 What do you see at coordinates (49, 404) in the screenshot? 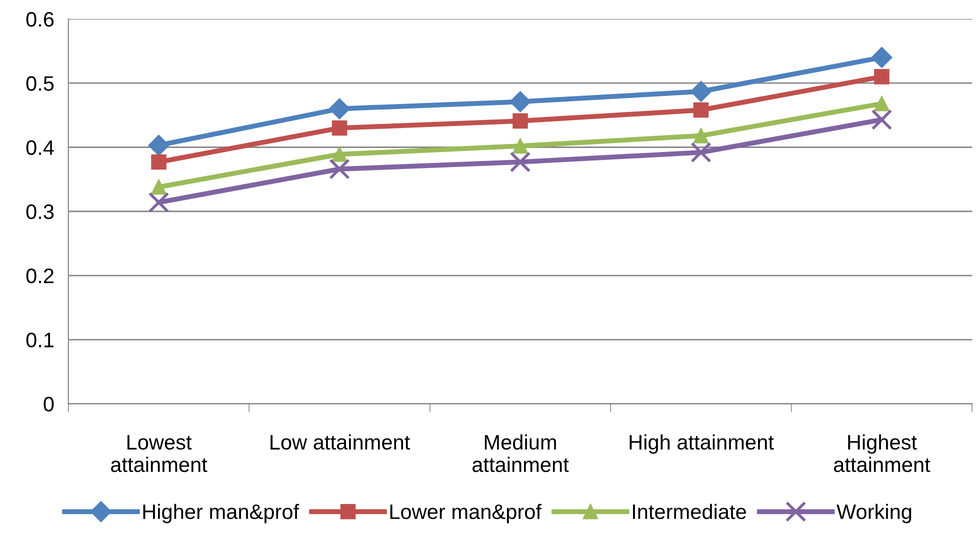
I see `y-tick-label: 0` at bounding box center [49, 404].